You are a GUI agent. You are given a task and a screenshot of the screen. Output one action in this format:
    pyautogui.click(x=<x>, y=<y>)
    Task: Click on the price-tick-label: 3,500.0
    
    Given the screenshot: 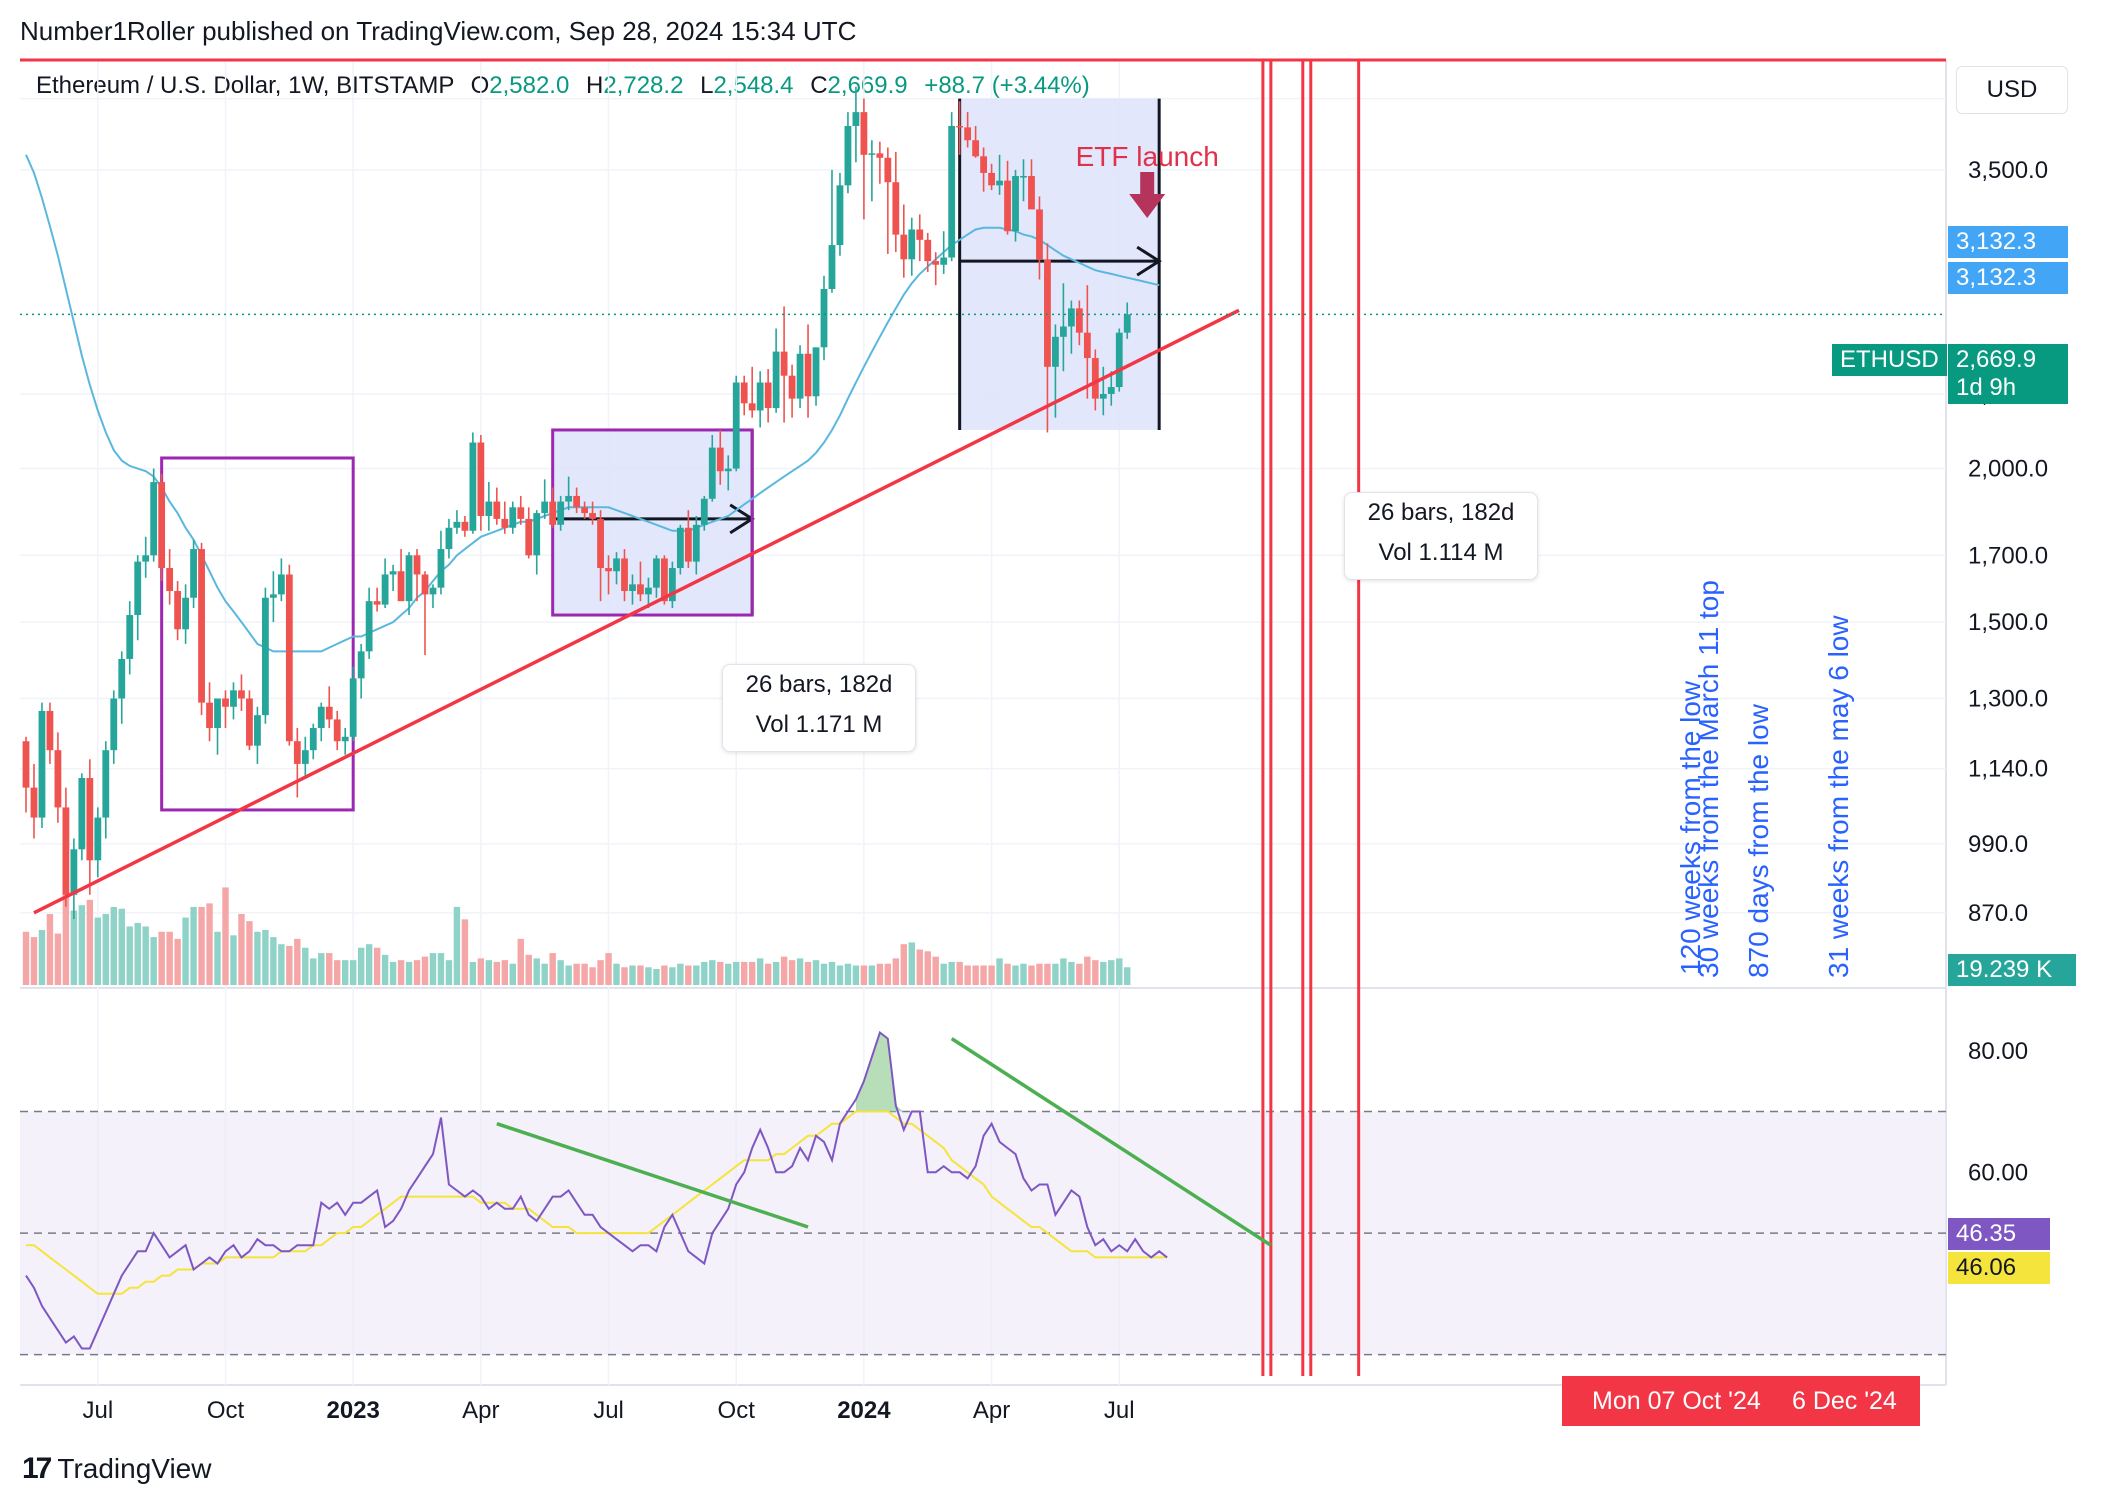 What is the action you would take?
    pyautogui.click(x=2008, y=170)
    